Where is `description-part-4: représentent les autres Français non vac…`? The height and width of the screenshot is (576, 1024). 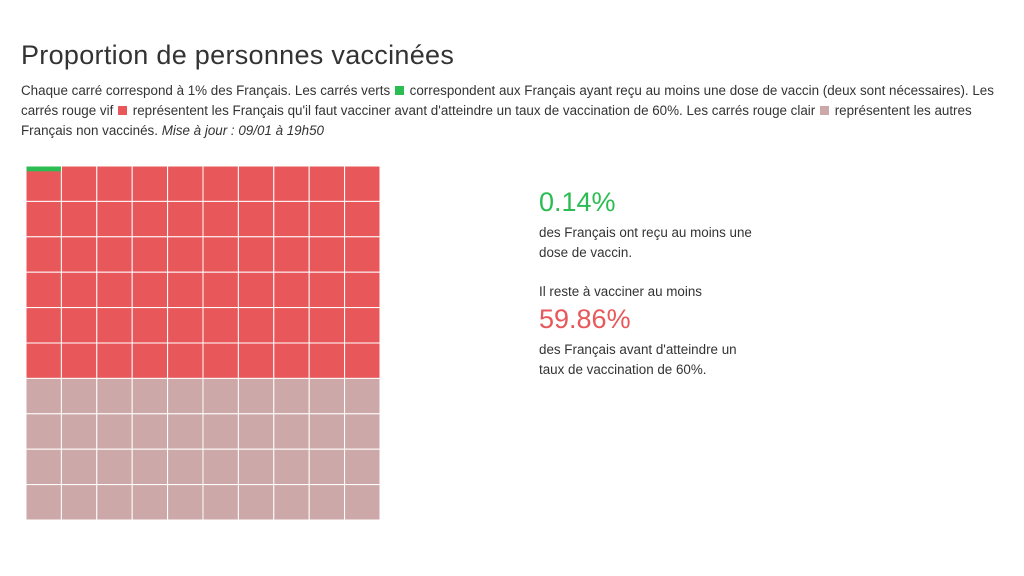
description-part-4: représentent les autres Français non vac… is located at coordinates (496, 120).